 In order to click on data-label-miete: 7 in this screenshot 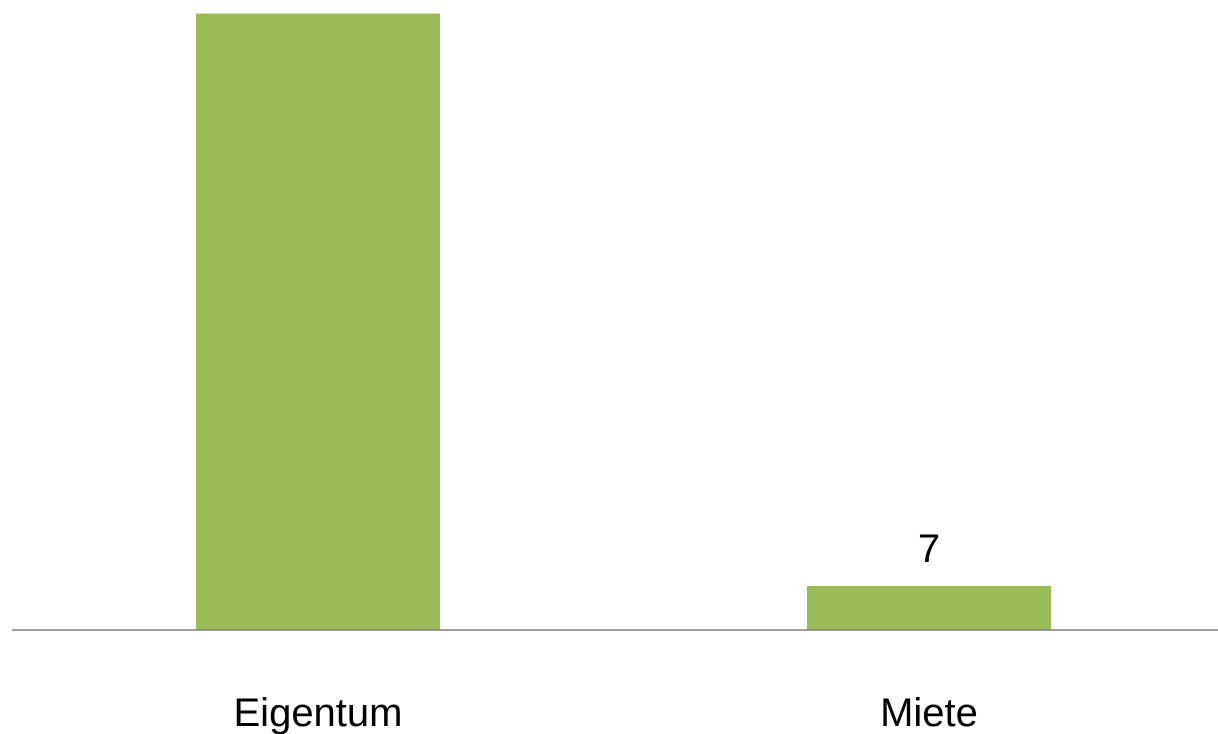, I will do `click(929, 549)`.